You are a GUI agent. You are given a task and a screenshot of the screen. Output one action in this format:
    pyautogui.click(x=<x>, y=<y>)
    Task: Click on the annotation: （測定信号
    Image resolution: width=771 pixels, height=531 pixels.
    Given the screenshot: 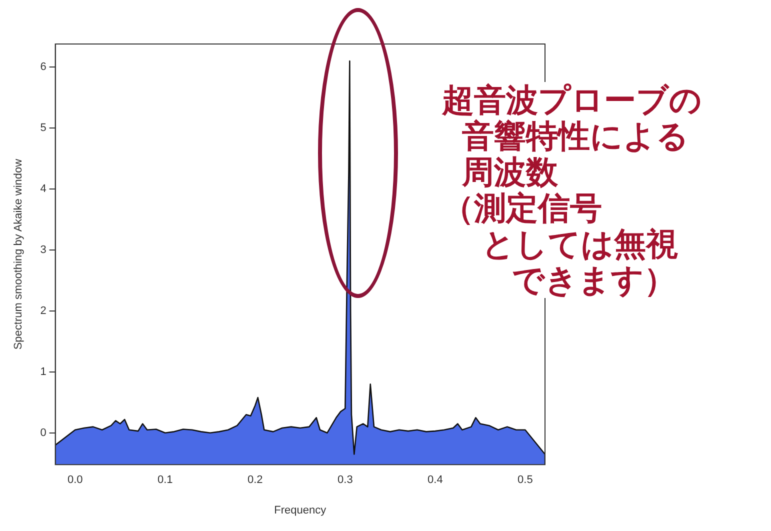 What is the action you would take?
    pyautogui.click(x=522, y=208)
    